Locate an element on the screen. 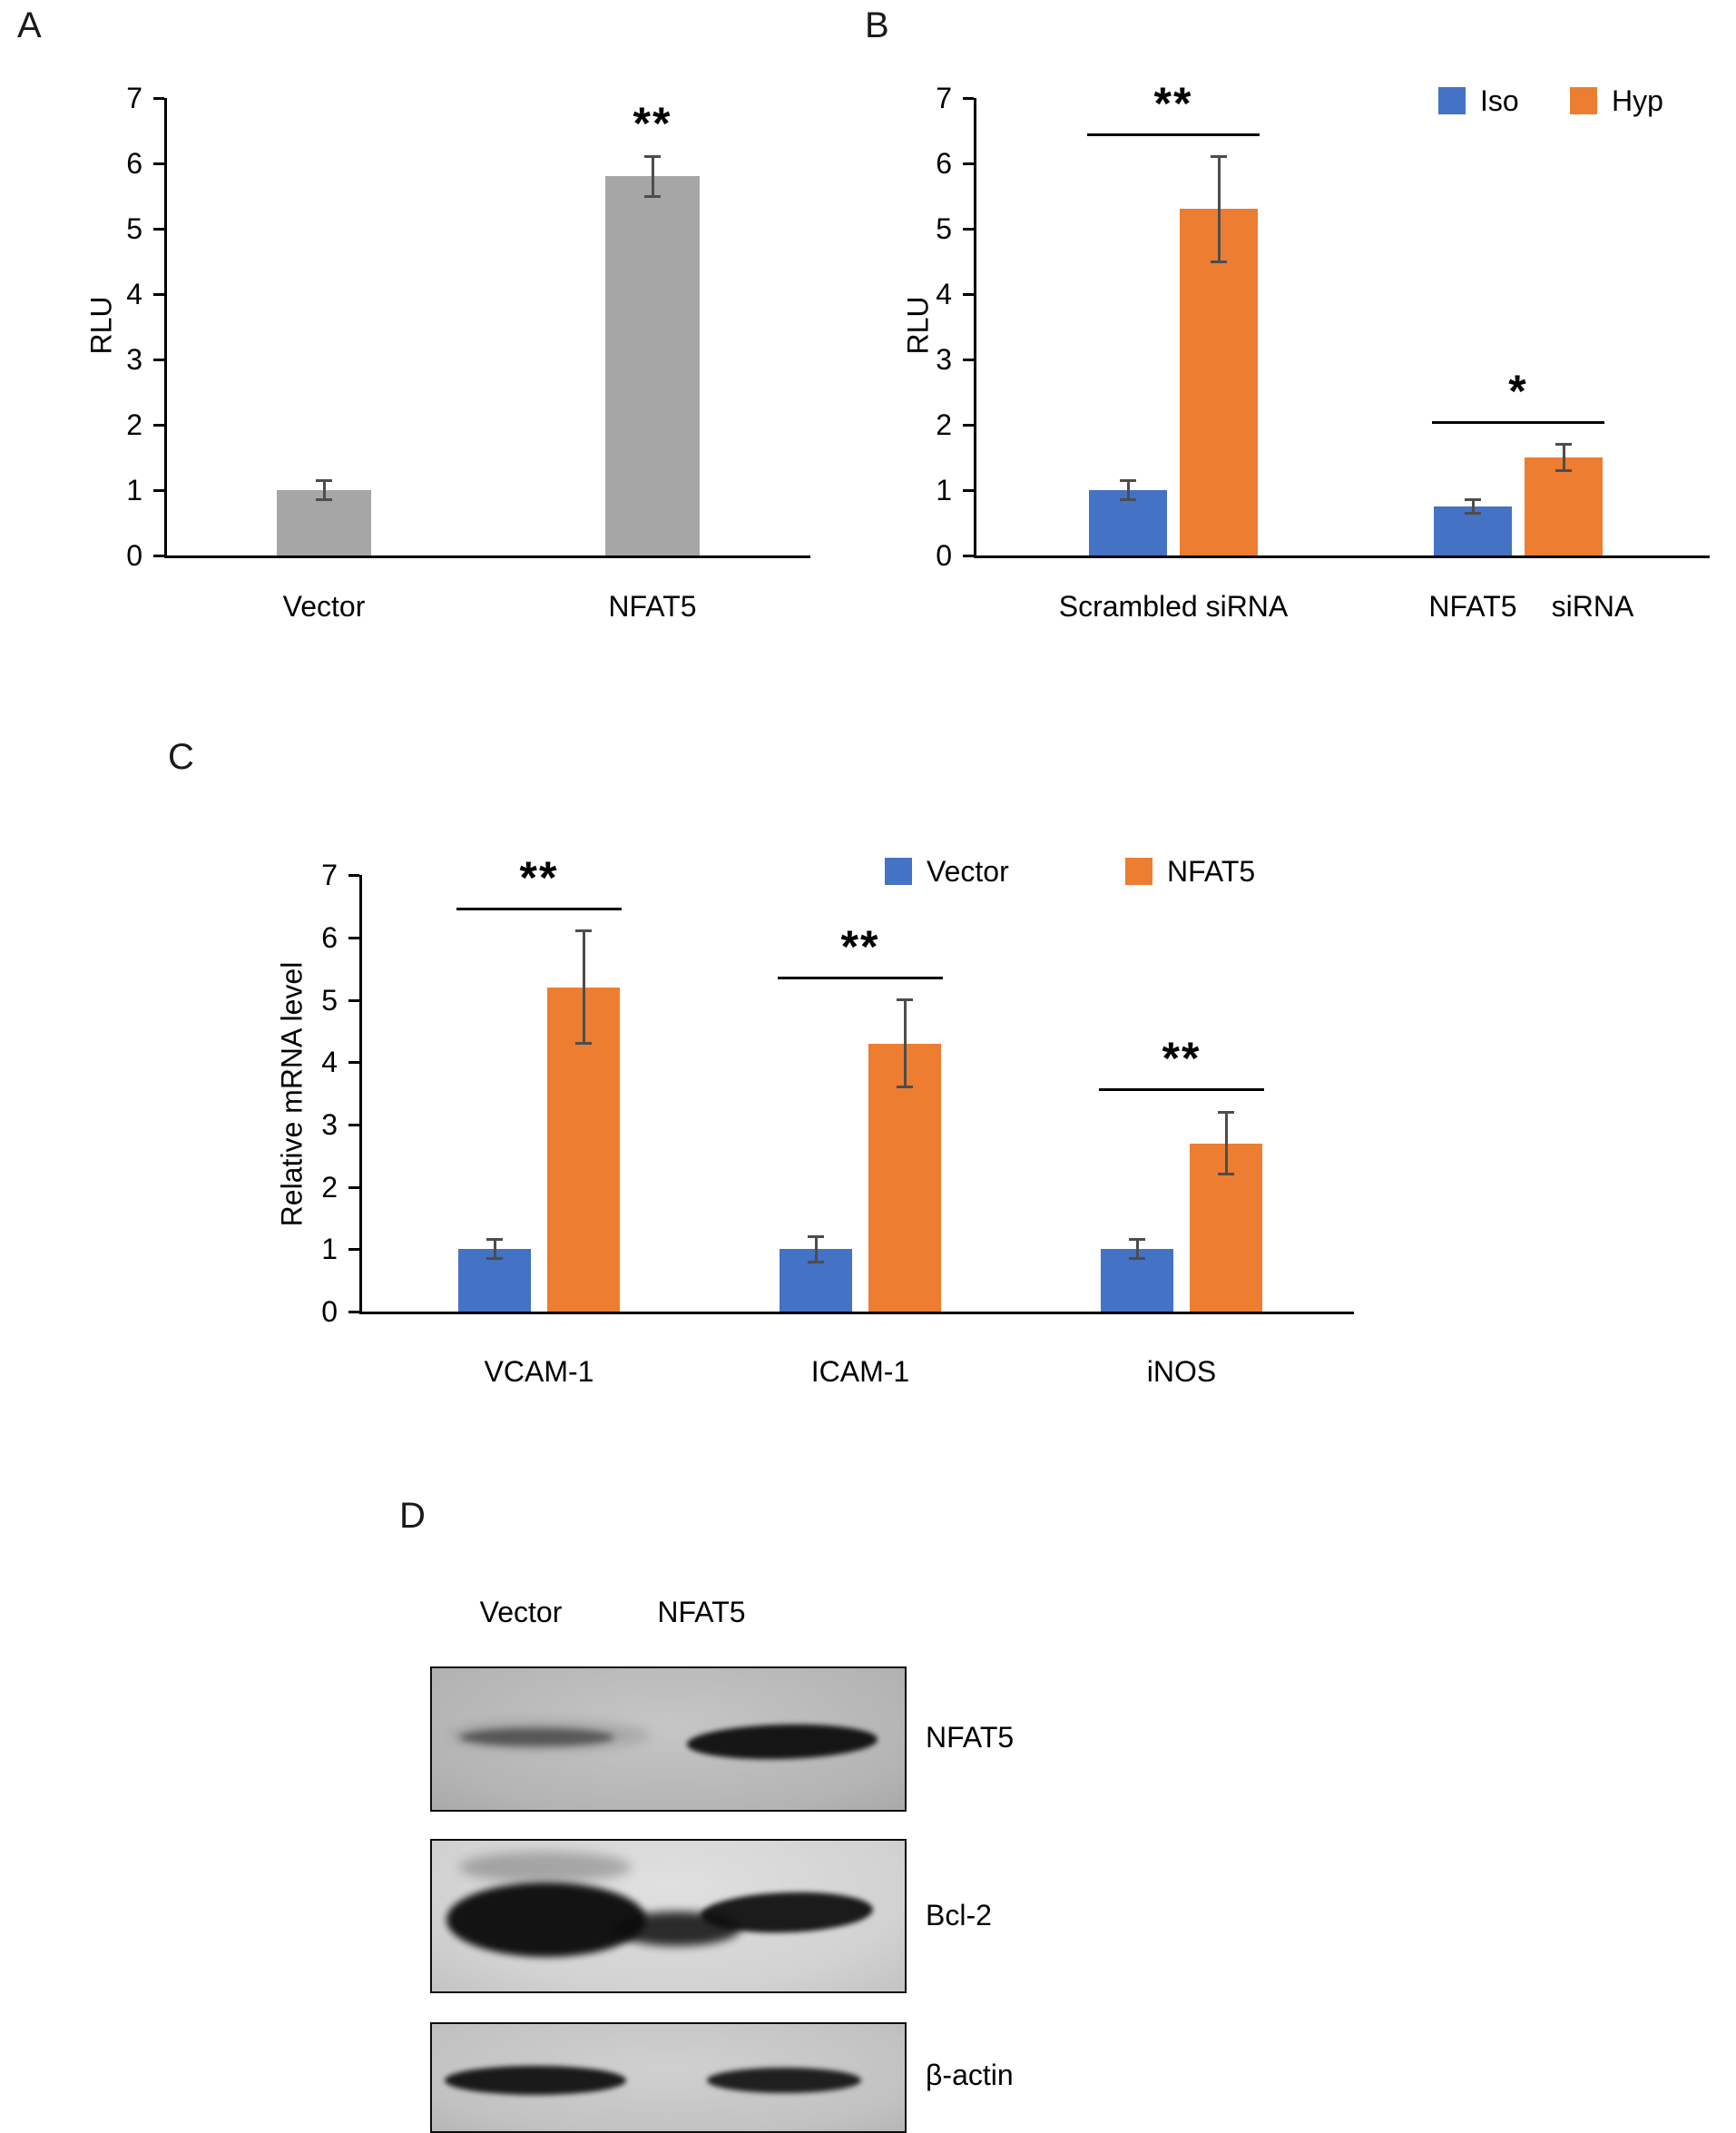  panel-c-label: C is located at coordinates (181, 757).